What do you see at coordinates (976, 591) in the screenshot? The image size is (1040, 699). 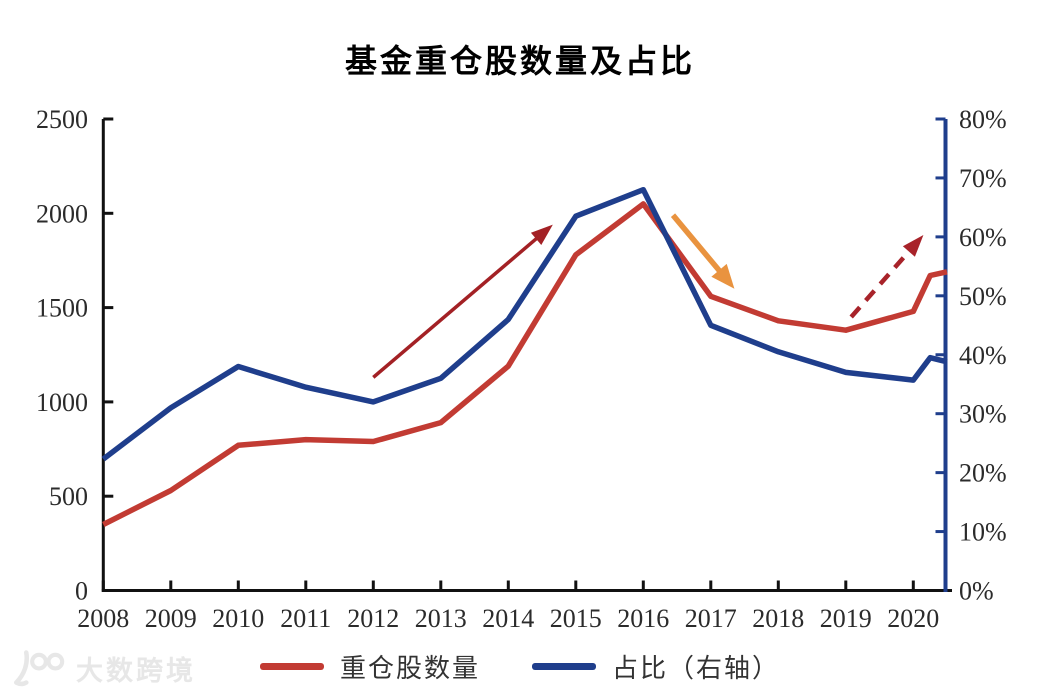 I see `right-axis-tick-label: 0%` at bounding box center [976, 591].